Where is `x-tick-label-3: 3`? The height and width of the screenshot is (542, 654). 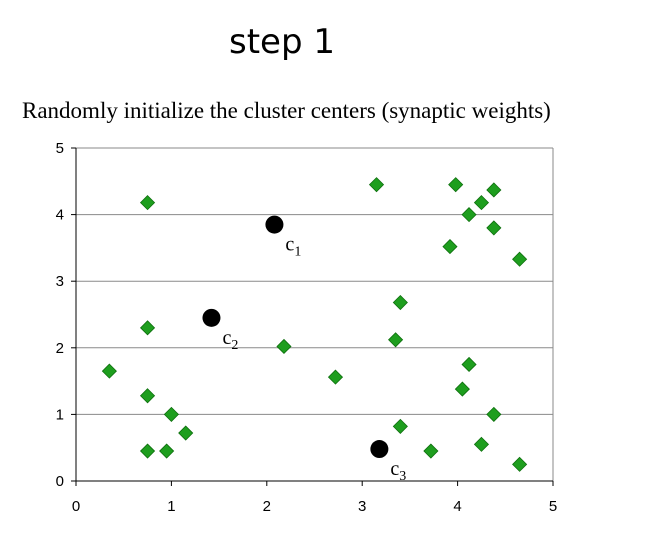 x-tick-label-3: 3 is located at coordinates (362, 506).